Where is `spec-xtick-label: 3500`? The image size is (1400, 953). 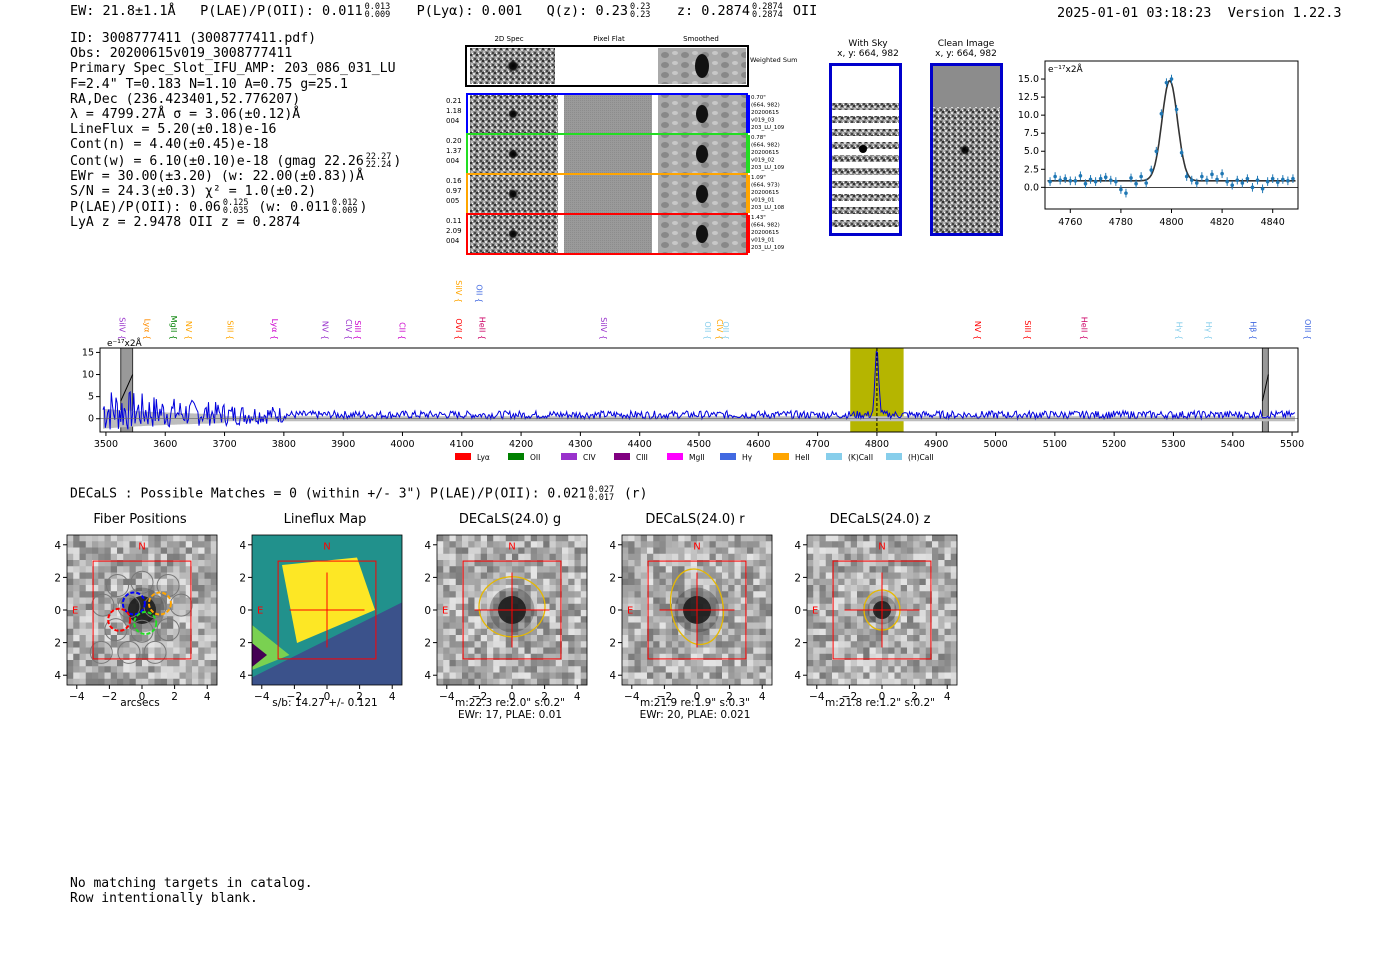
spec-xtick-label: 3500 is located at coordinates (106, 444).